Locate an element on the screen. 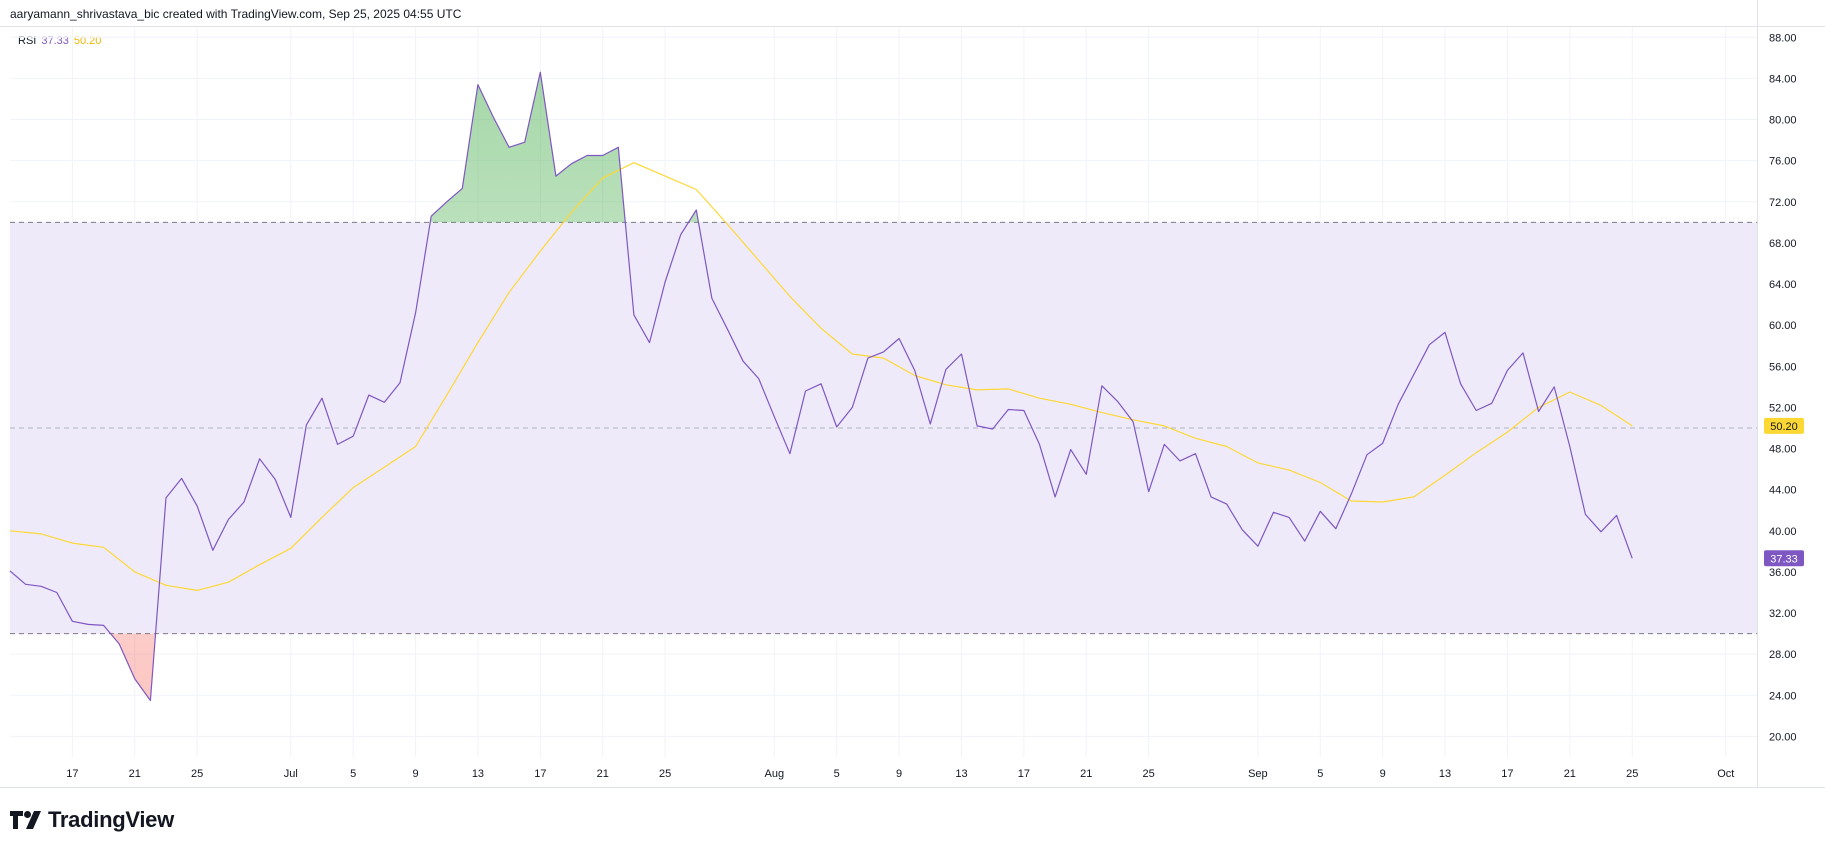 This screenshot has height=849, width=1825. time-axis-label: Aug is located at coordinates (775, 774).